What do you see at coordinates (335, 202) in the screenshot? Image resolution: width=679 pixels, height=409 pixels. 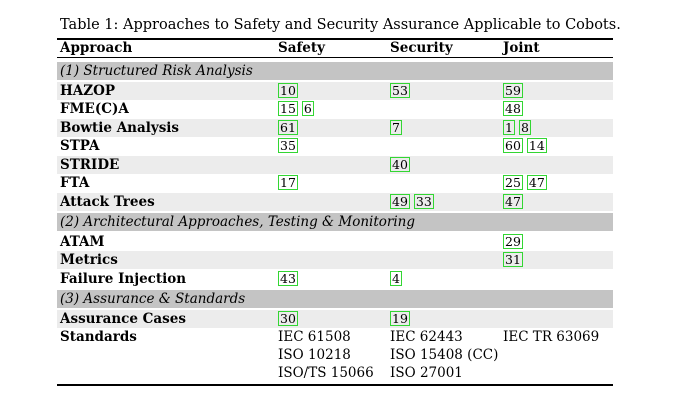 I see `table-row: Attack Trees 49 33 47` at bounding box center [335, 202].